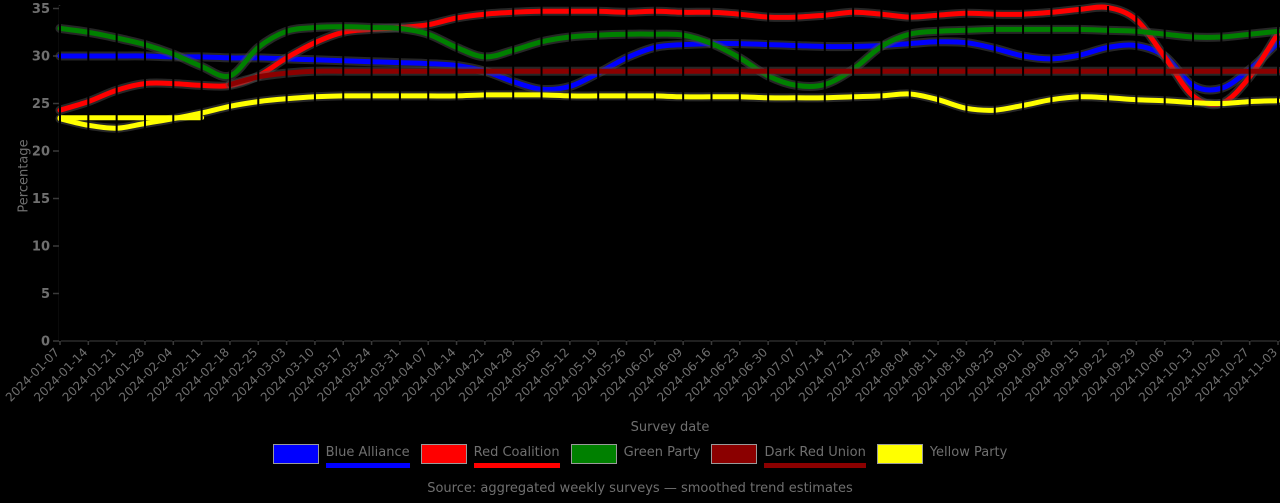  Describe the element at coordinates (516, 452) in the screenshot. I see `legend-label: Red Coalition` at that location.